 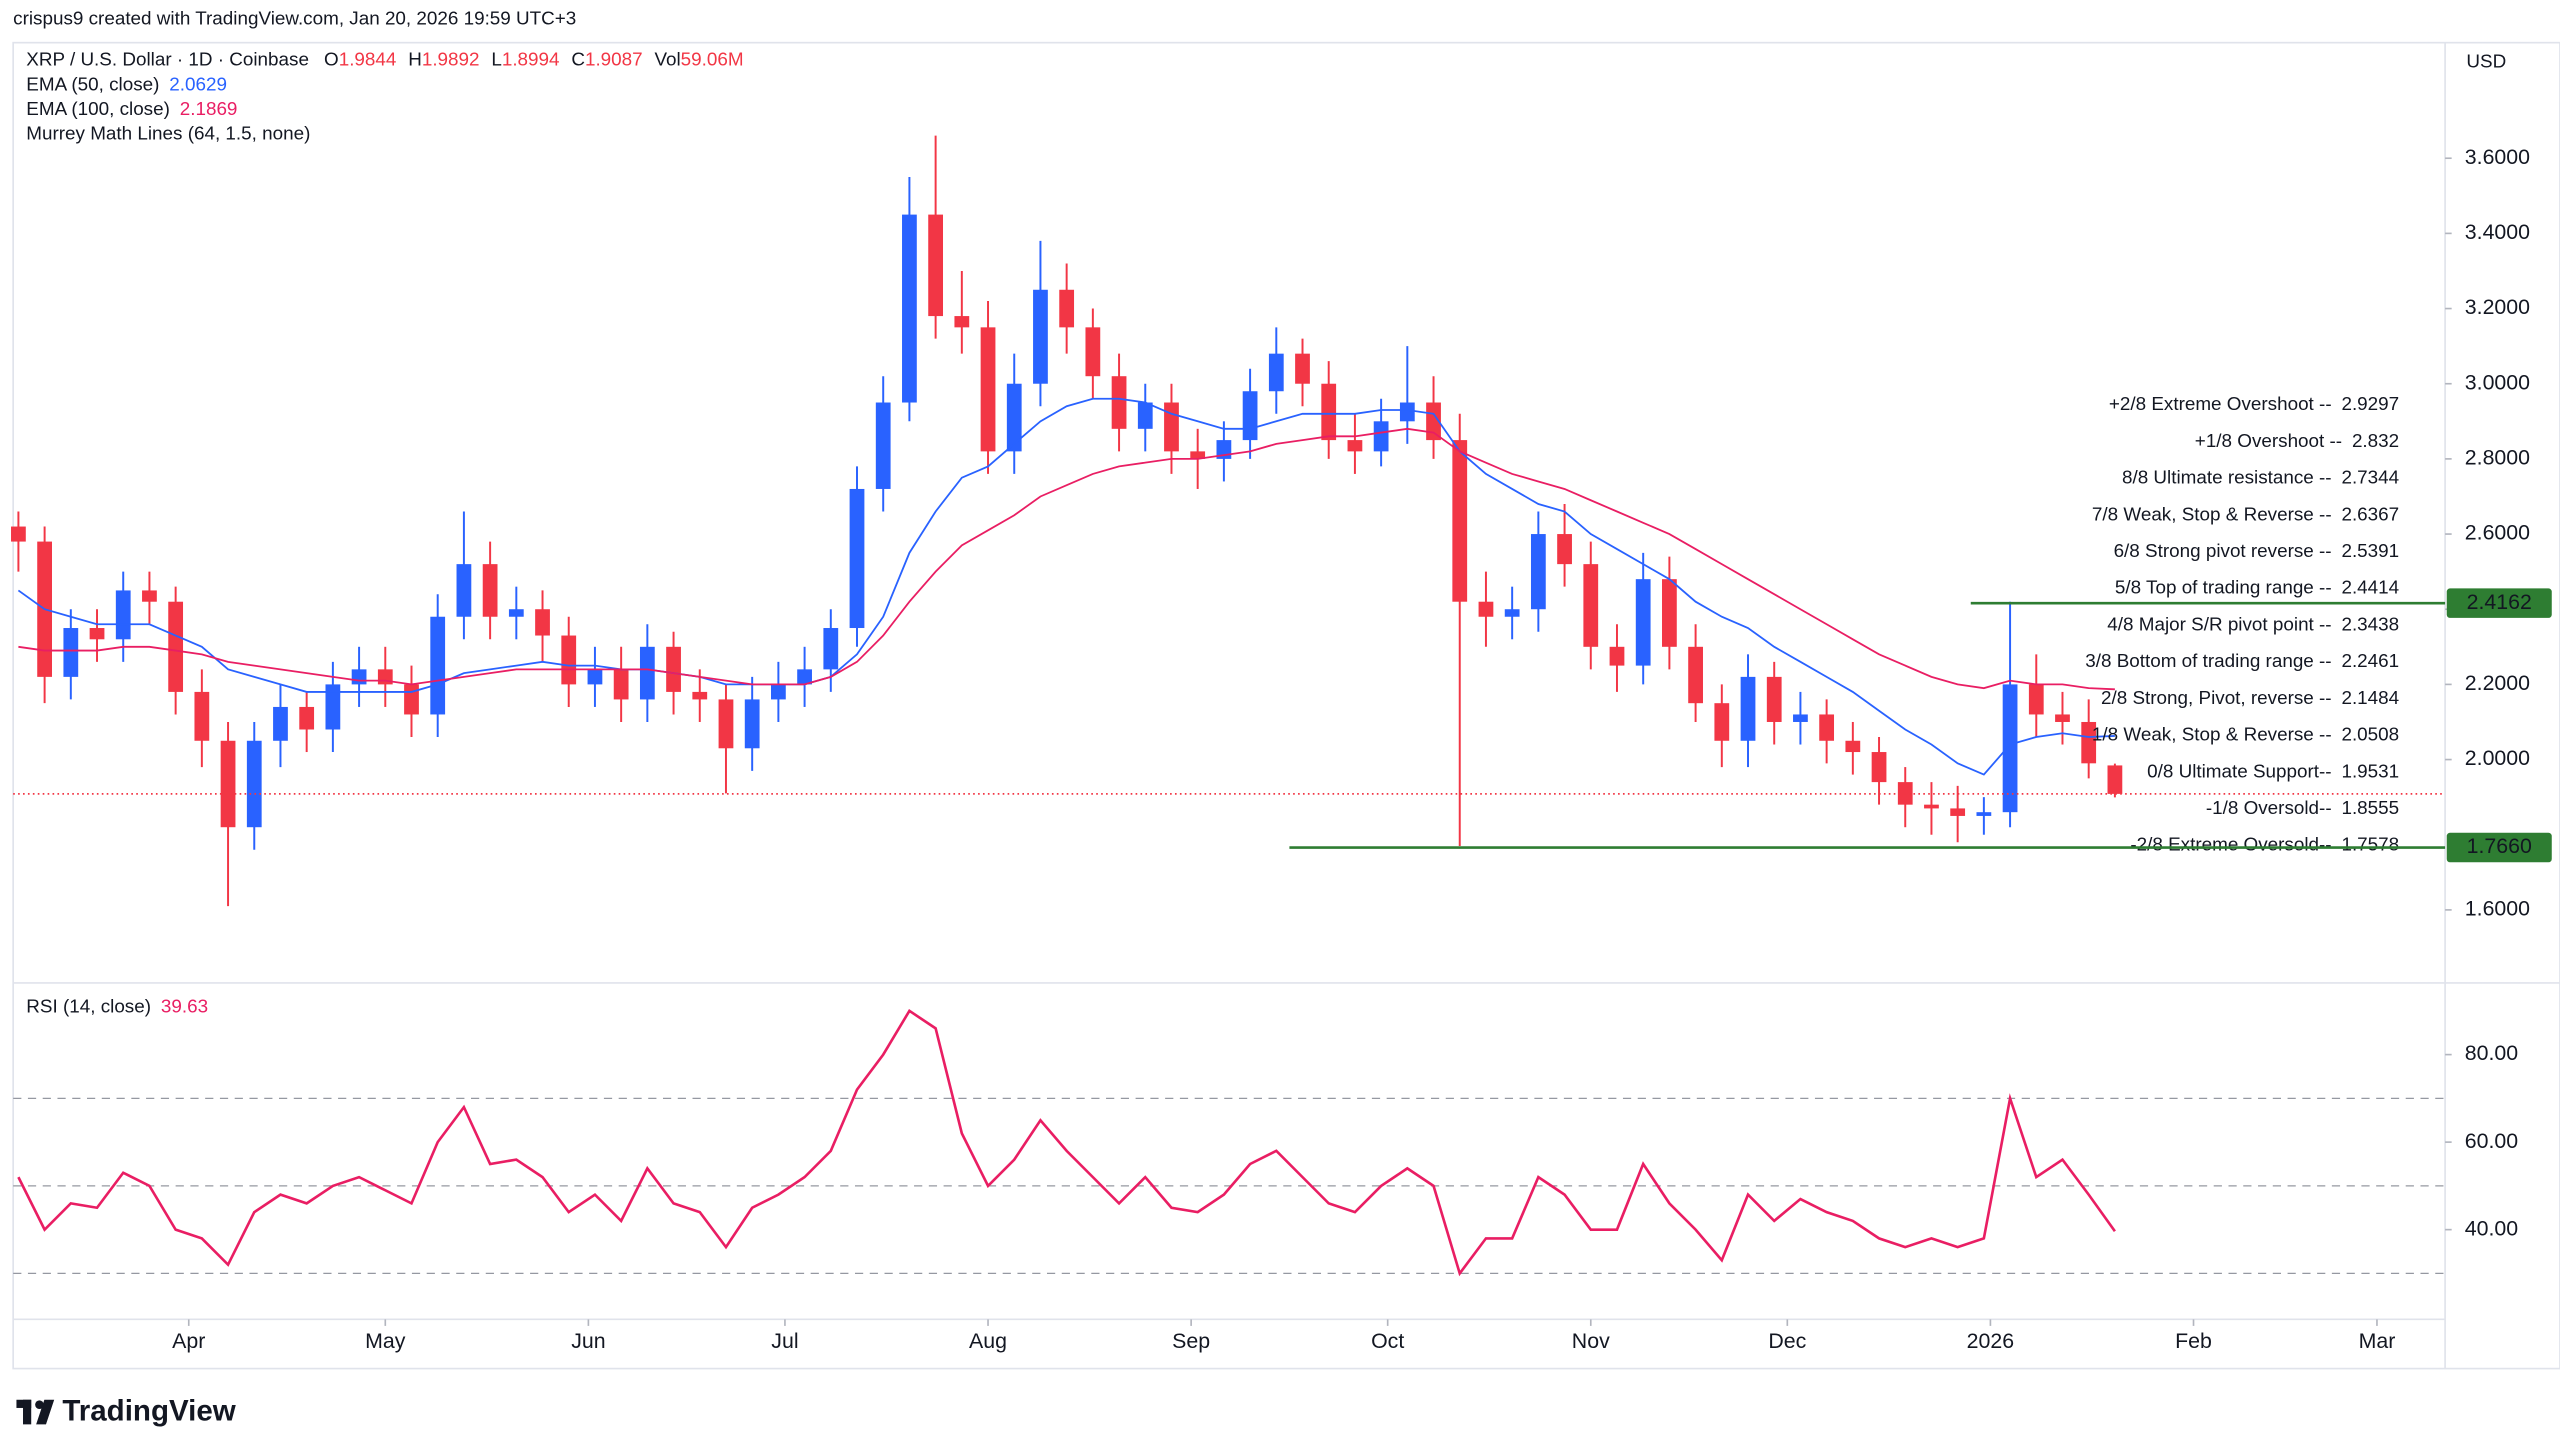 What do you see at coordinates (614, 59) in the screenshot?
I see `close-value: 1.9087` at bounding box center [614, 59].